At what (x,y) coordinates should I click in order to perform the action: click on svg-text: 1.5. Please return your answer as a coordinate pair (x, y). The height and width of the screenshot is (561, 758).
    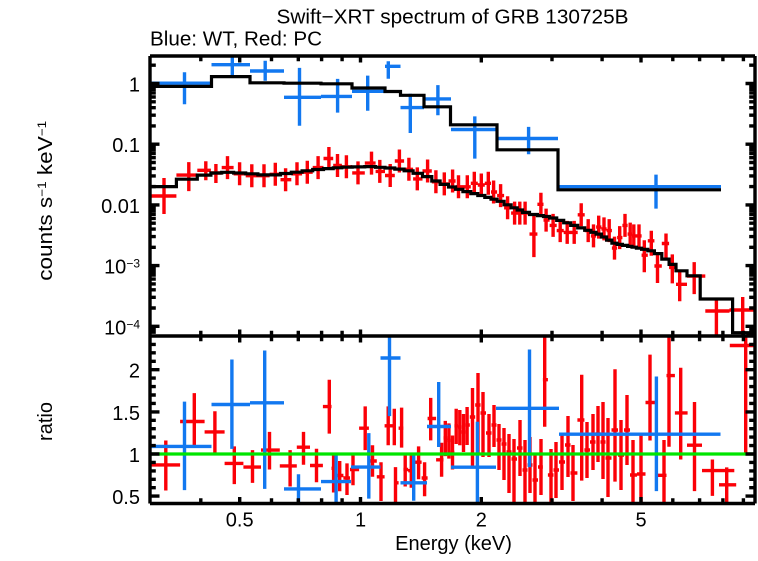
    Looking at the image, I should click on (126, 414).